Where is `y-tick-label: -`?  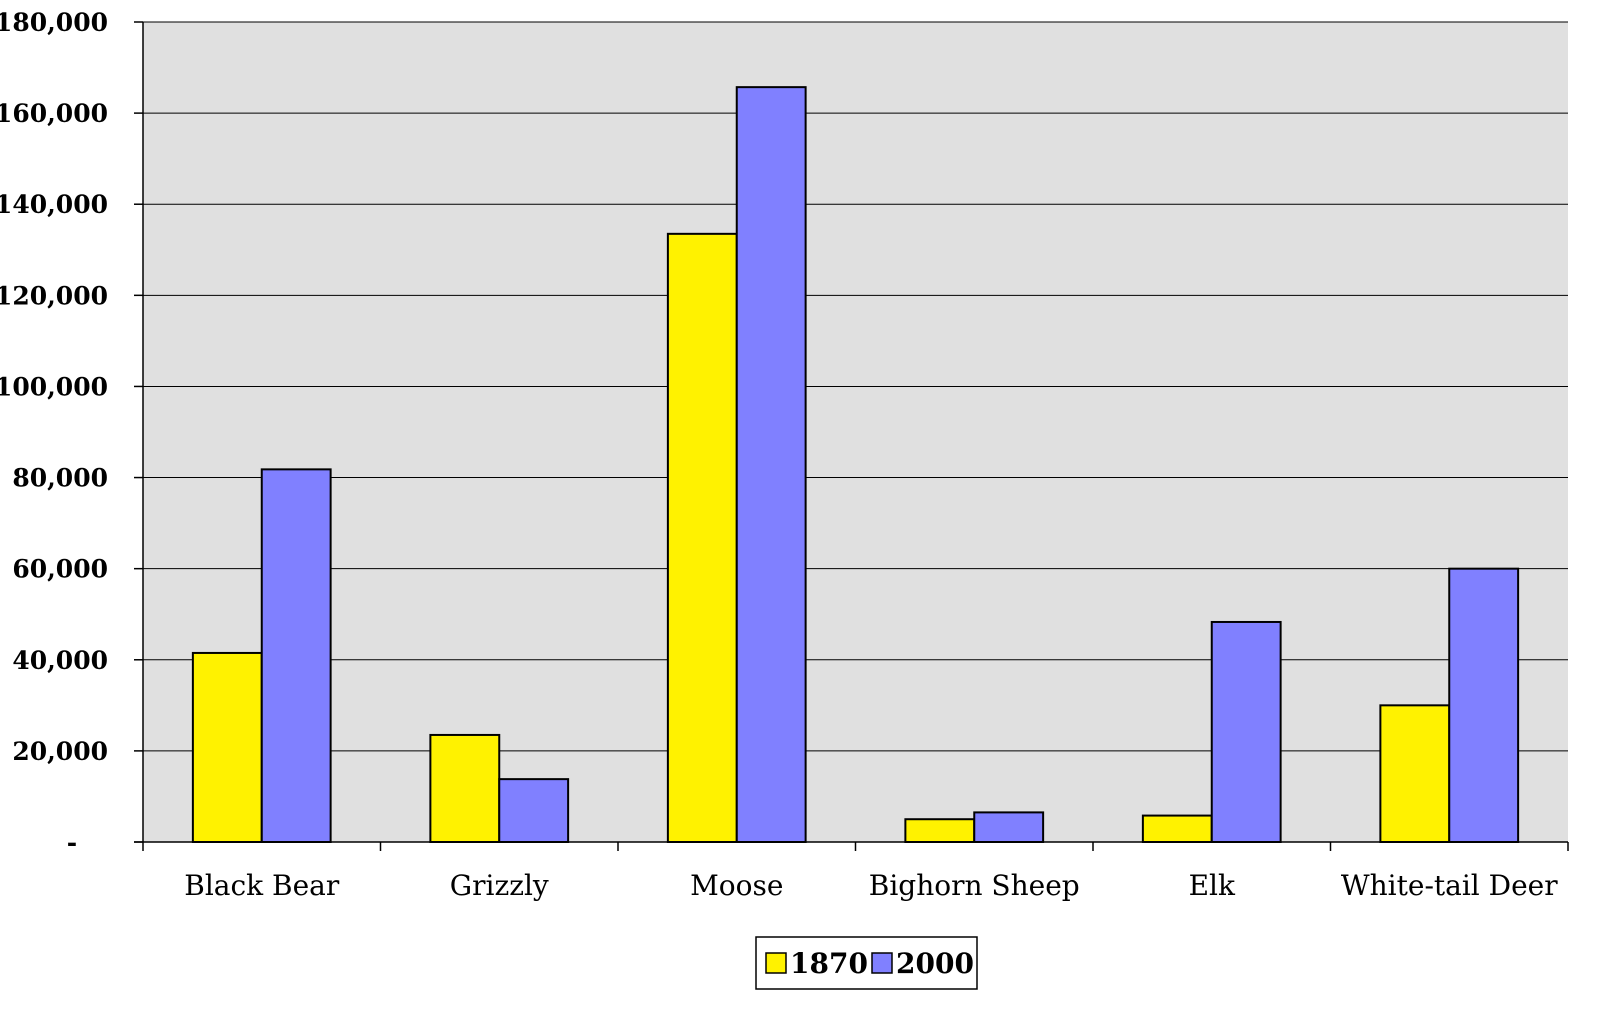 y-tick-label: - is located at coordinates (72, 842).